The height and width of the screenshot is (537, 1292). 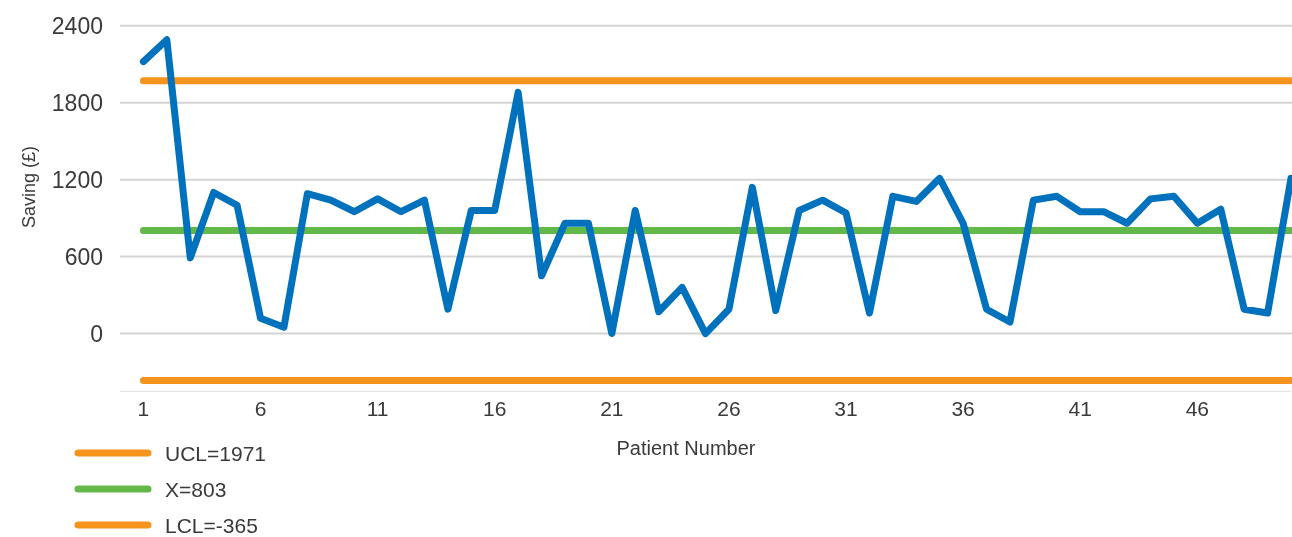 What do you see at coordinates (77, 102) in the screenshot?
I see `y-tick-label: 1800` at bounding box center [77, 102].